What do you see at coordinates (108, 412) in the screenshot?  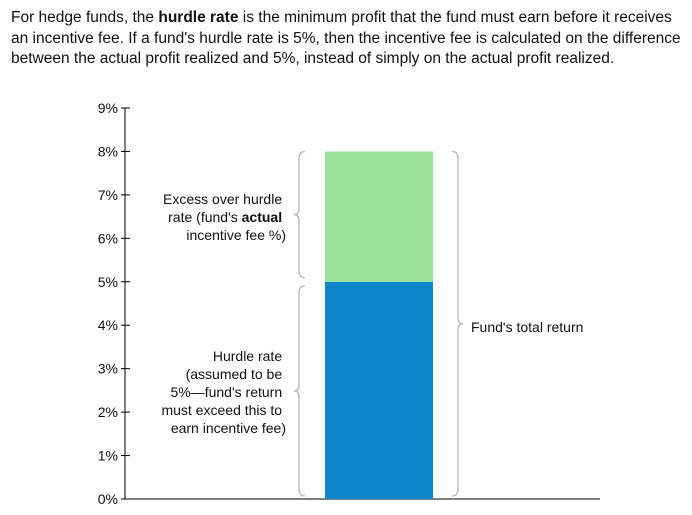 I see `y-tick-label: 2%` at bounding box center [108, 412].